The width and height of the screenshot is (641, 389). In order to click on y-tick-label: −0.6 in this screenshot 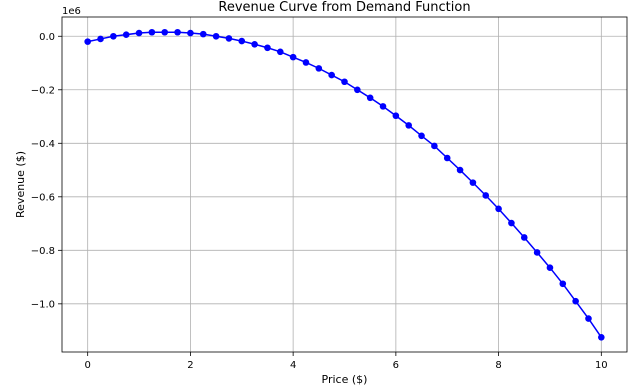, I will do `click(43, 197)`.